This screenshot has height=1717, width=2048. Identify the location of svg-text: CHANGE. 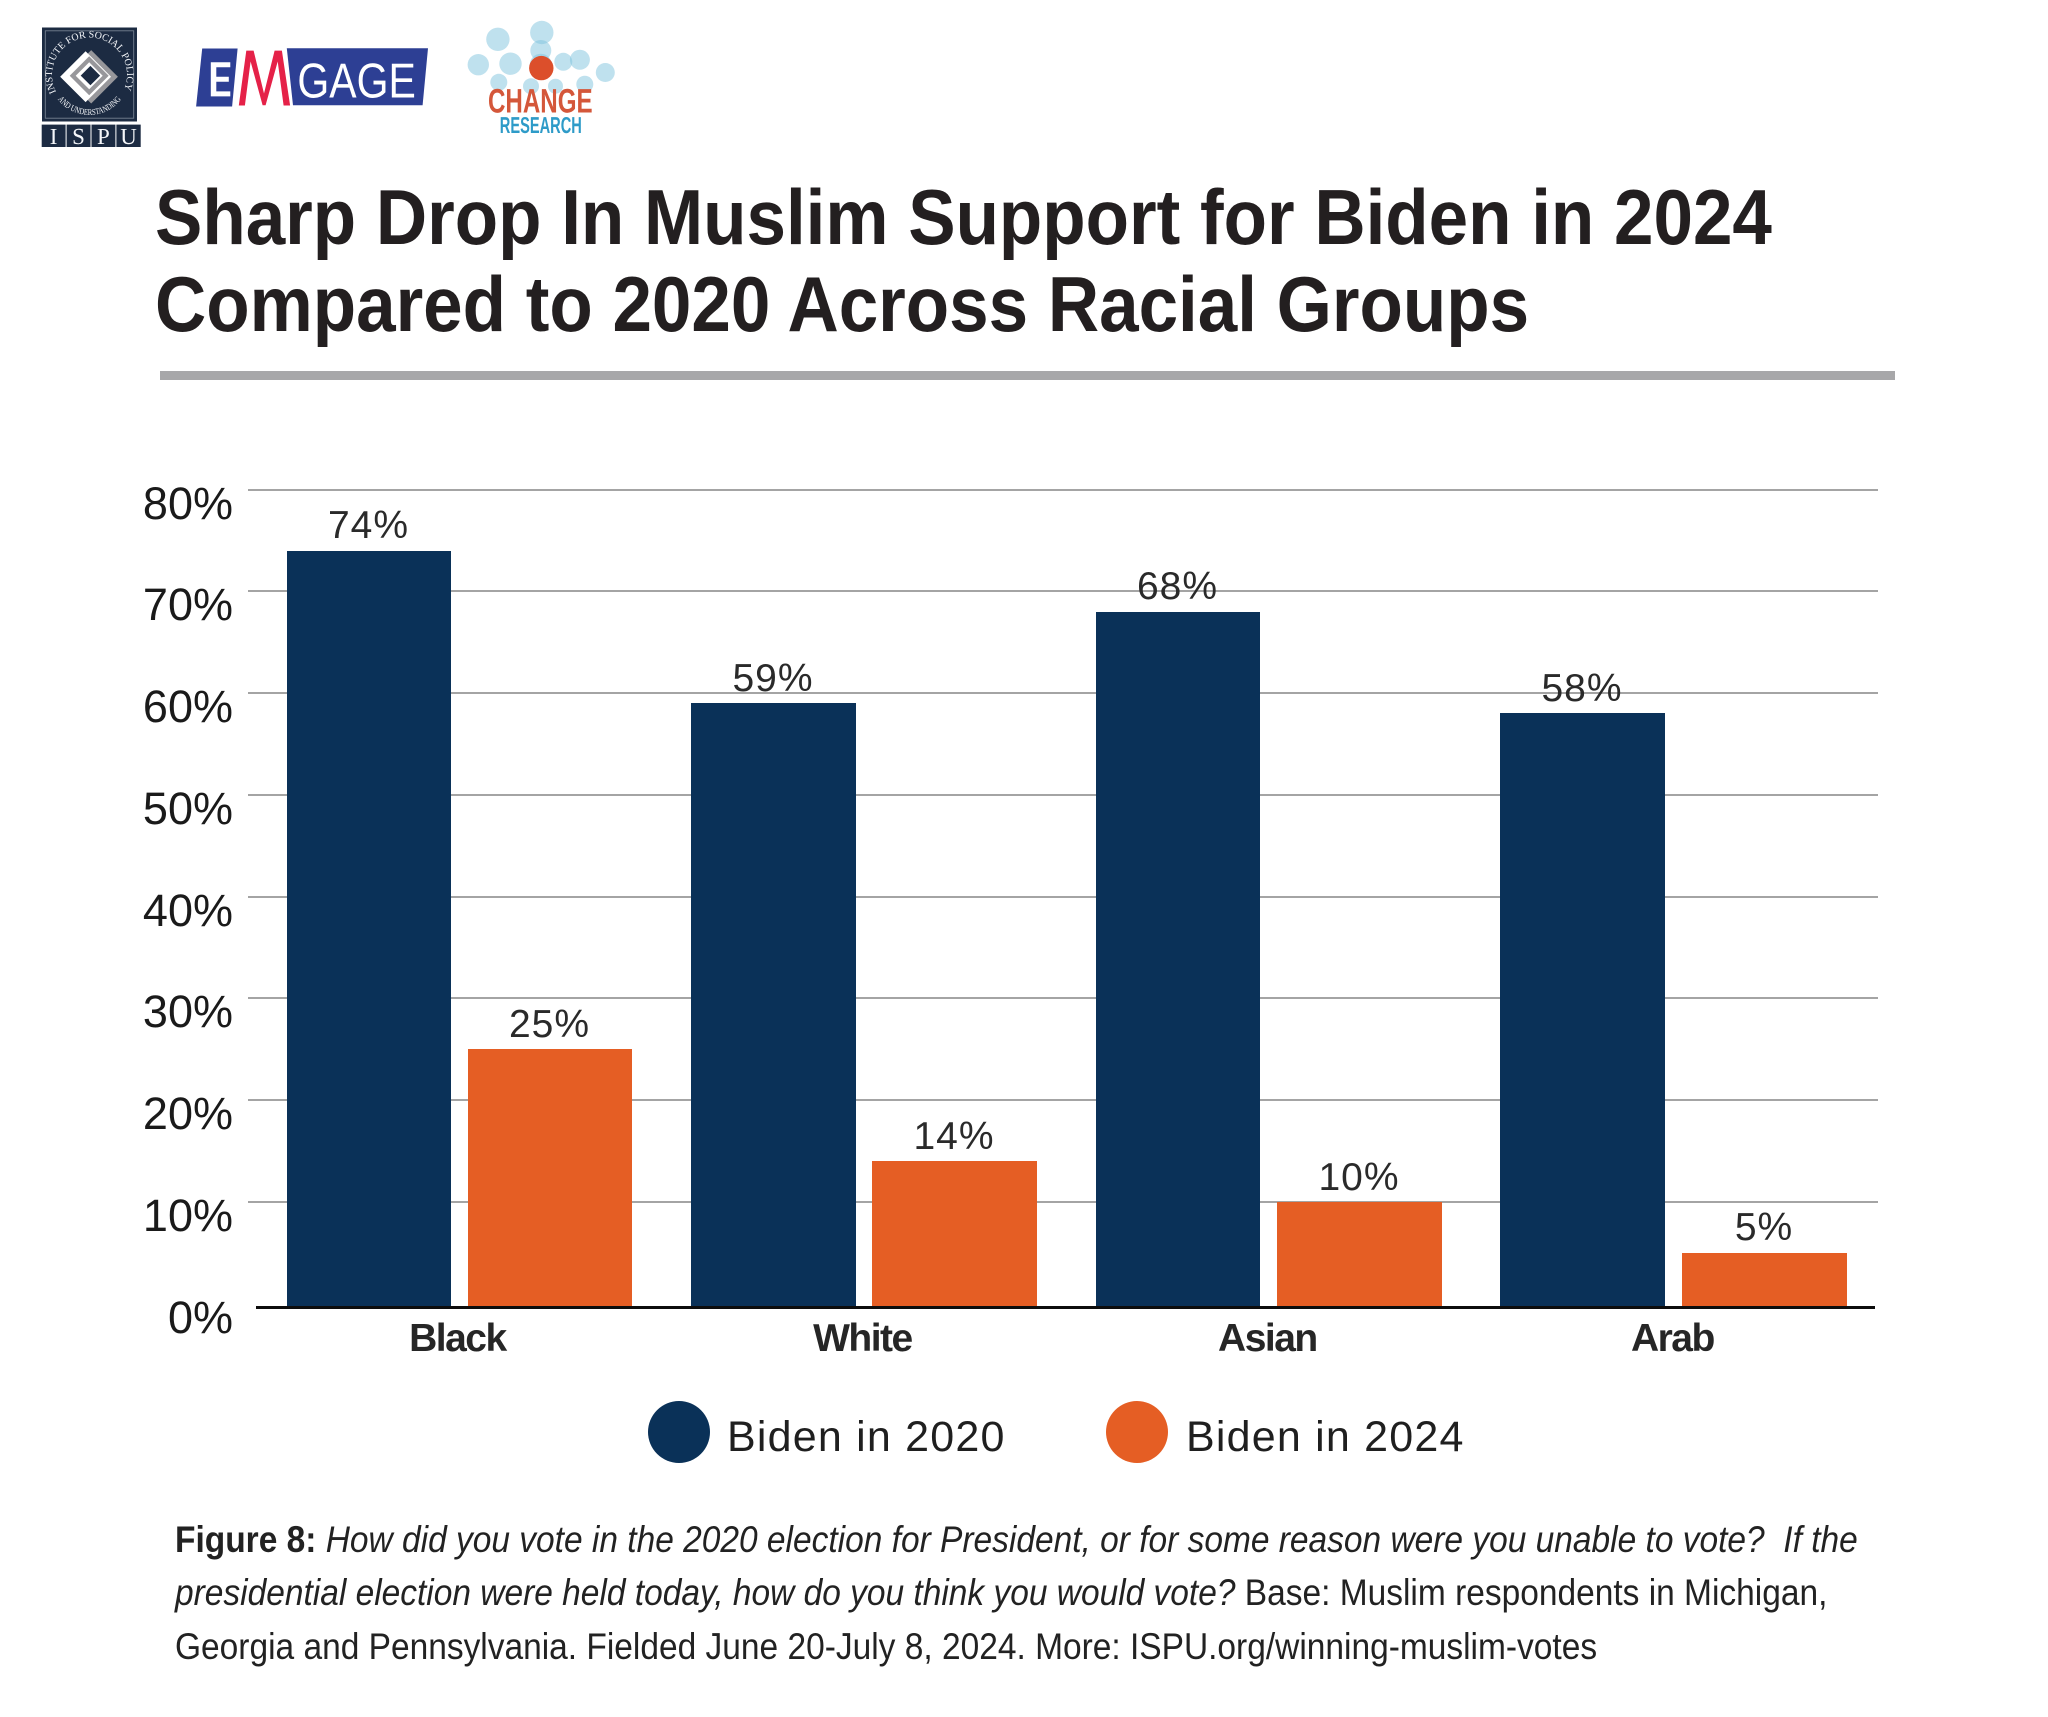
(540, 102).